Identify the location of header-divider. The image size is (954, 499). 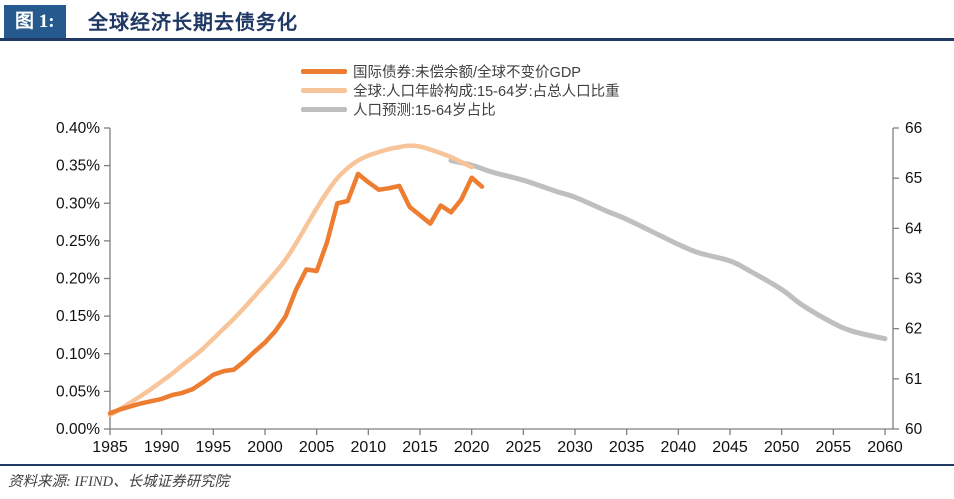
(477, 39).